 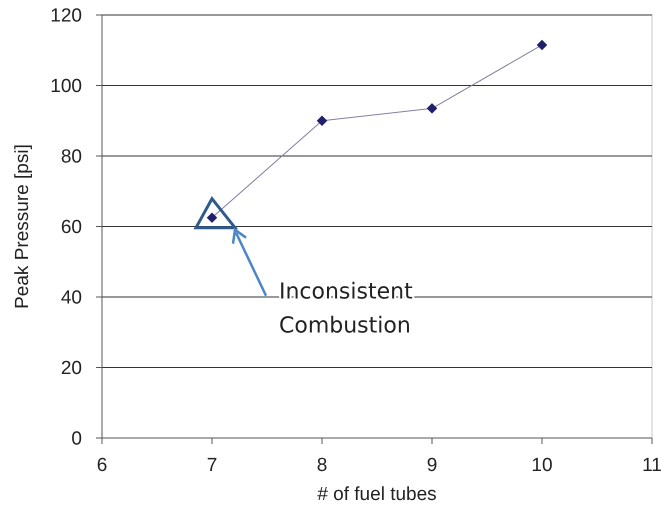 What do you see at coordinates (377, 494) in the screenshot?
I see `x-axis-title: # of fuel tubes` at bounding box center [377, 494].